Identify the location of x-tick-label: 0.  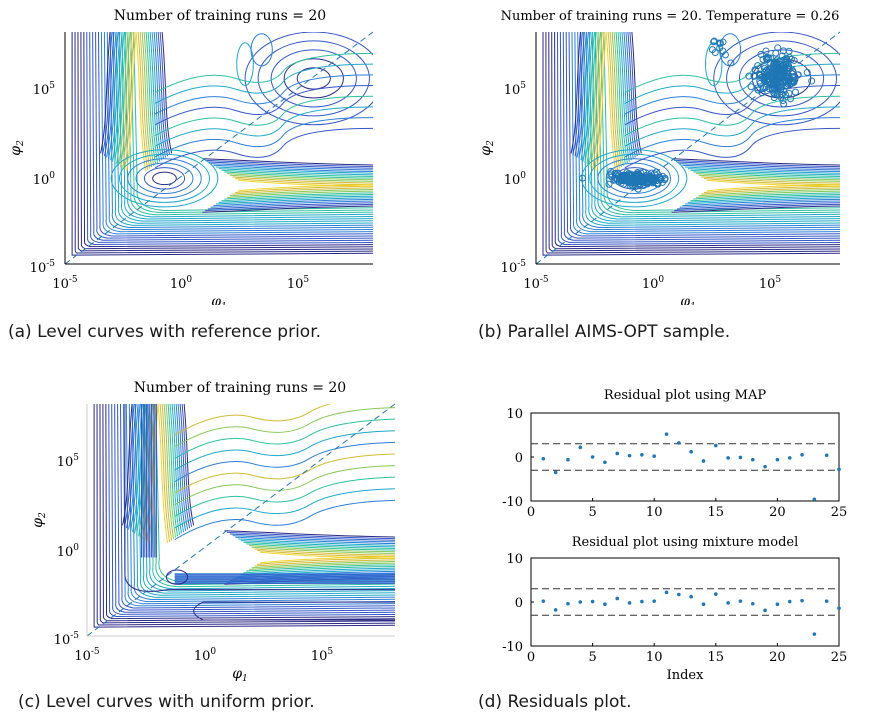
(531, 657).